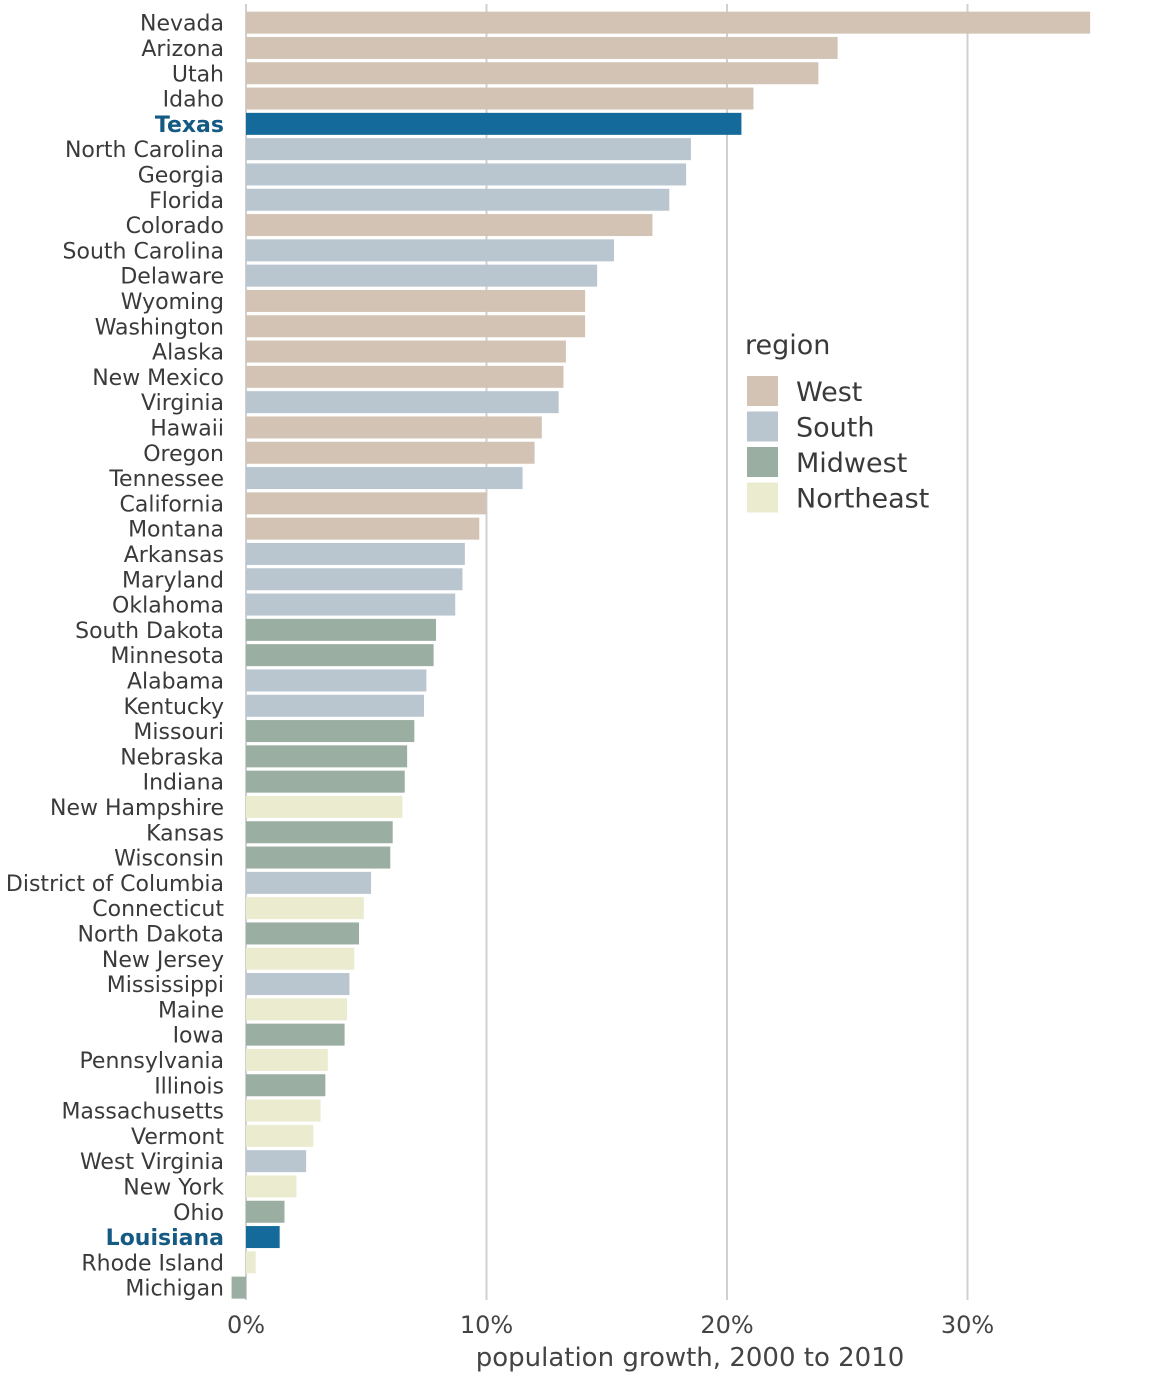 The height and width of the screenshot is (1382, 1152). What do you see at coordinates (402, 402) in the screenshot?
I see `bar-virginia` at bounding box center [402, 402].